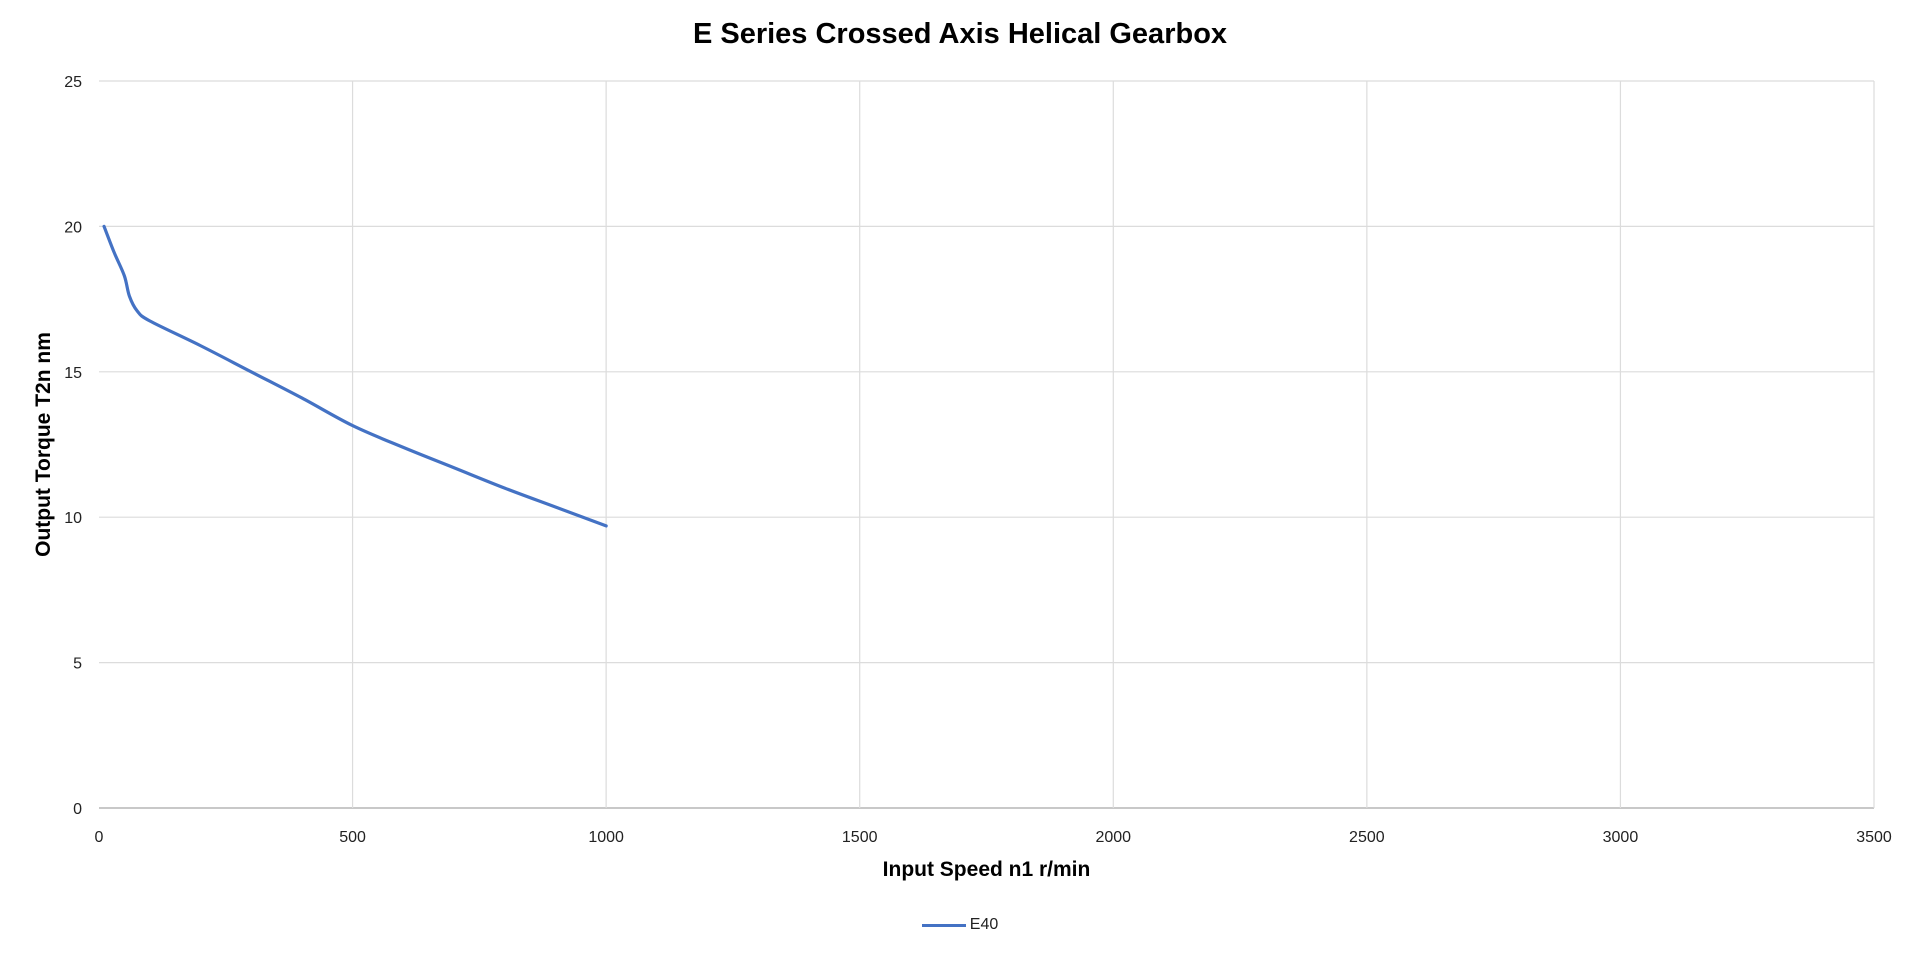 Image resolution: width=1920 pixels, height=960 pixels. What do you see at coordinates (860, 837) in the screenshot?
I see `x-tick-label: 1500` at bounding box center [860, 837].